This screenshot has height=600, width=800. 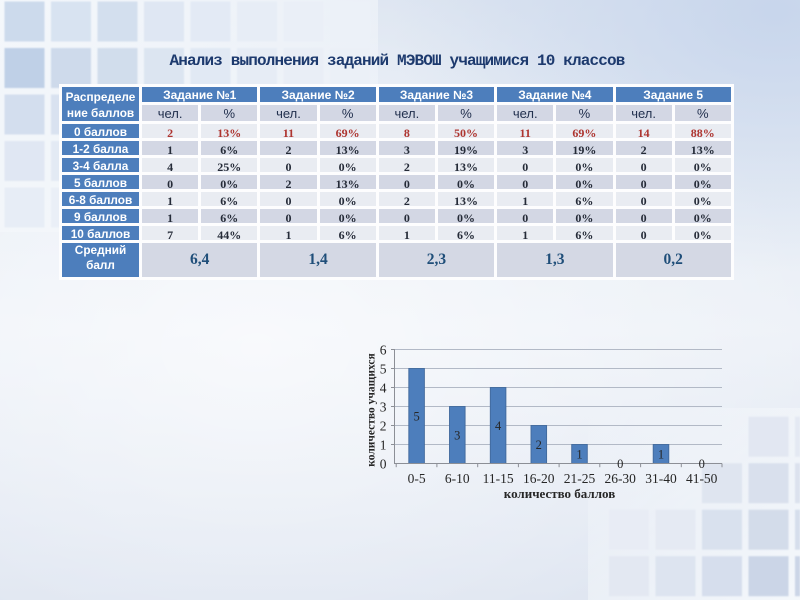 What do you see at coordinates (372, 409) in the screenshot?
I see `svg-text: количество учащихся` at bounding box center [372, 409].